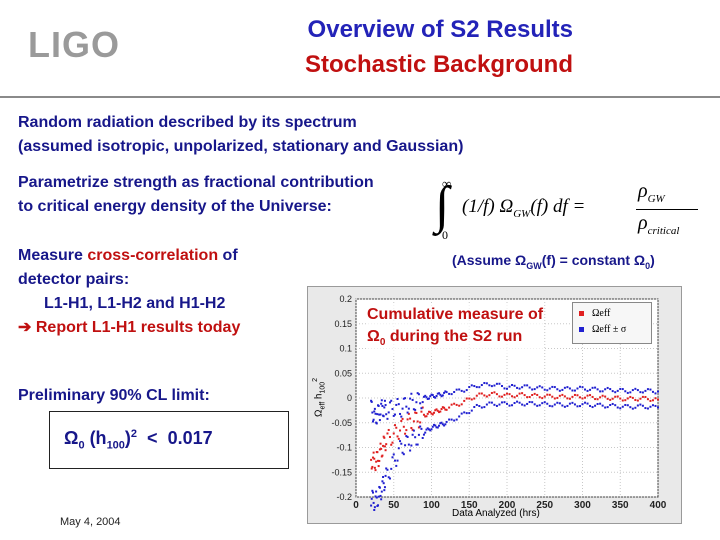 The height and width of the screenshot is (540, 720). Describe the element at coordinates (581, 314) in the screenshot. I see `legend-marker-red` at that location.